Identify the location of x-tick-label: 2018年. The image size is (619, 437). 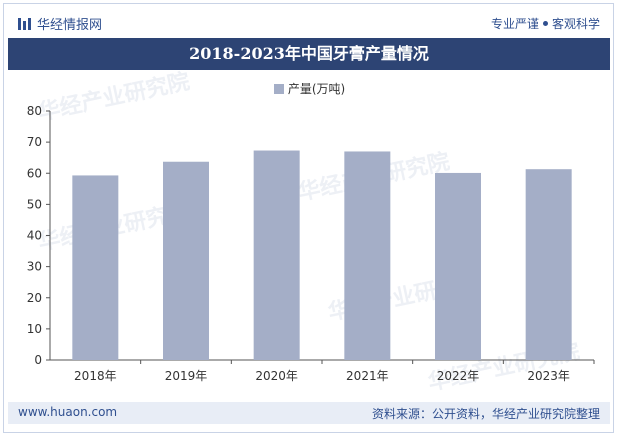
(95, 376).